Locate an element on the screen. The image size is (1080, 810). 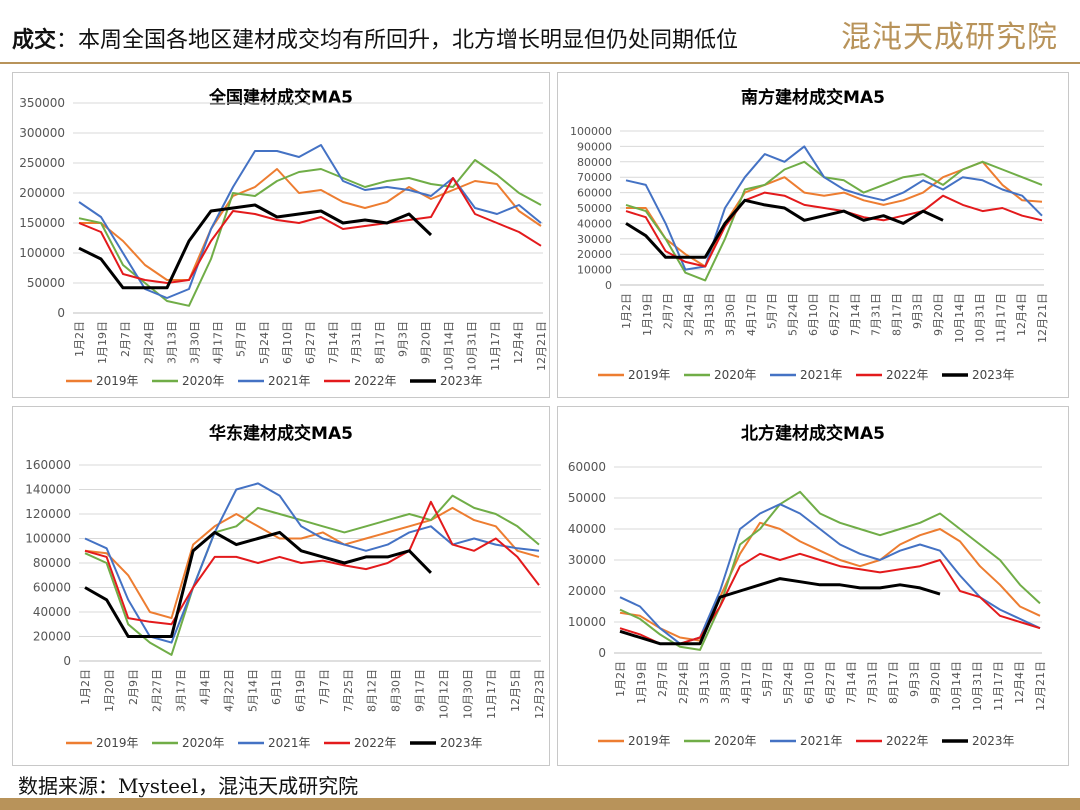
x-tick-label: 2月27日 is located at coordinates (157, 690).